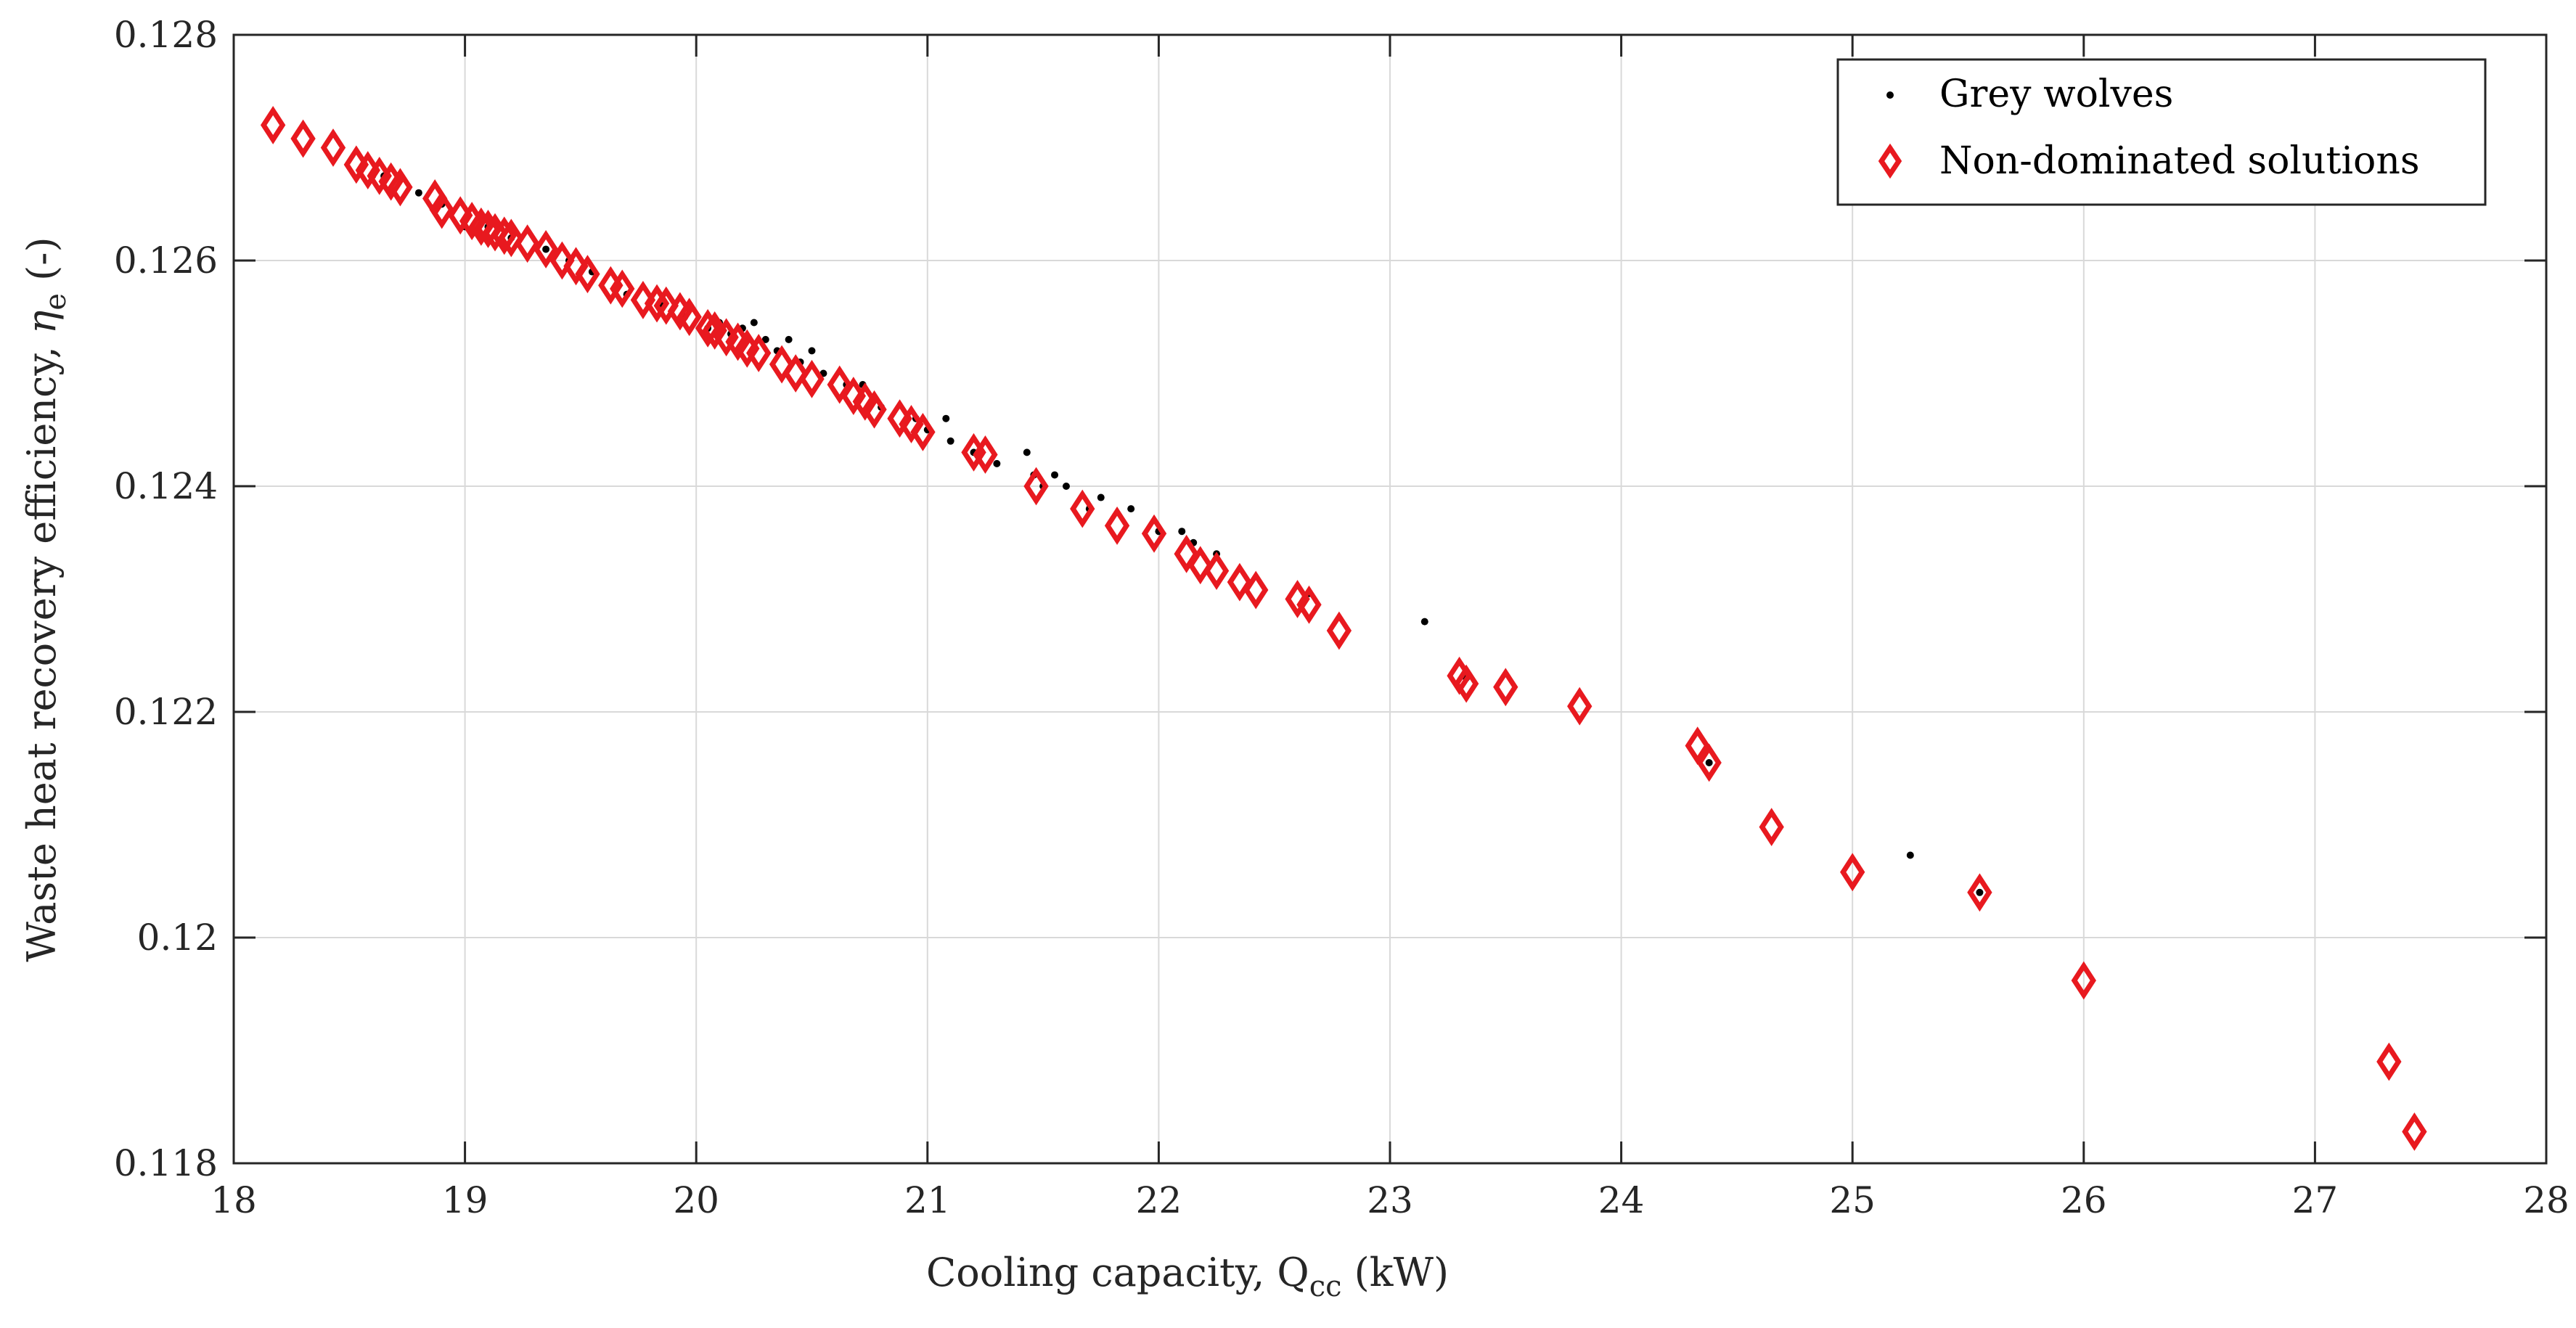 This screenshot has width=2576, height=1328. Describe the element at coordinates (1853, 1200) in the screenshot. I see `x-tick-label: 25` at that location.